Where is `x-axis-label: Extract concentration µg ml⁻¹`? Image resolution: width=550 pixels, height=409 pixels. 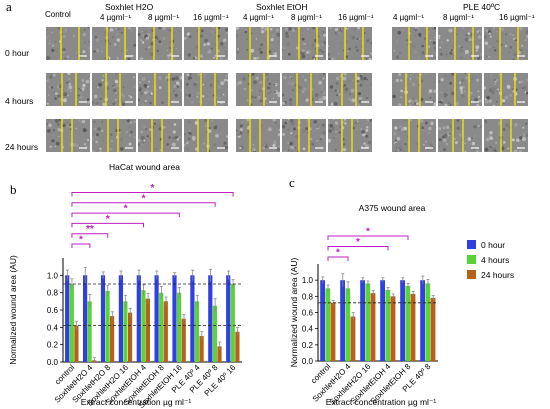 x-axis-label: Extract concentration µg ml⁻¹ is located at coordinates (136, 402).